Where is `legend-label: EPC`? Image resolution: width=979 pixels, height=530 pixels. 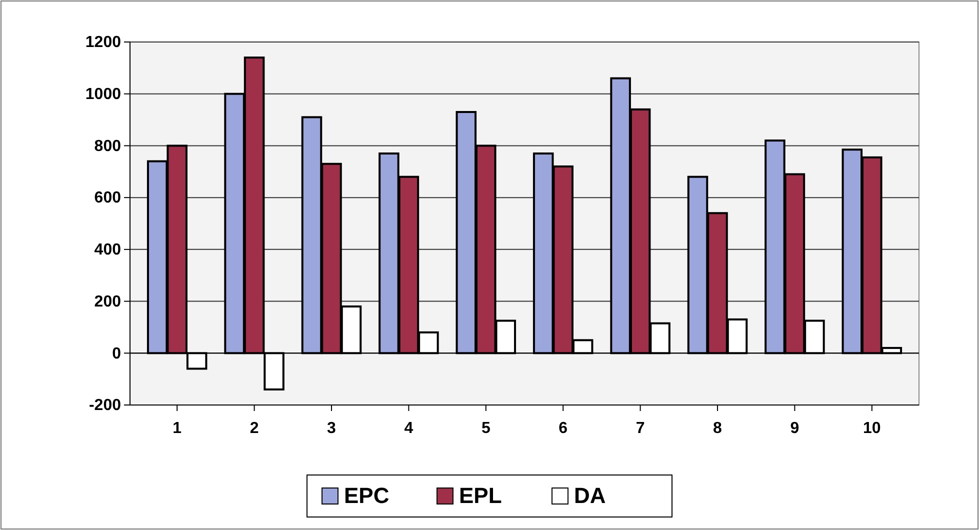
legend-label: EPC is located at coordinates (367, 495).